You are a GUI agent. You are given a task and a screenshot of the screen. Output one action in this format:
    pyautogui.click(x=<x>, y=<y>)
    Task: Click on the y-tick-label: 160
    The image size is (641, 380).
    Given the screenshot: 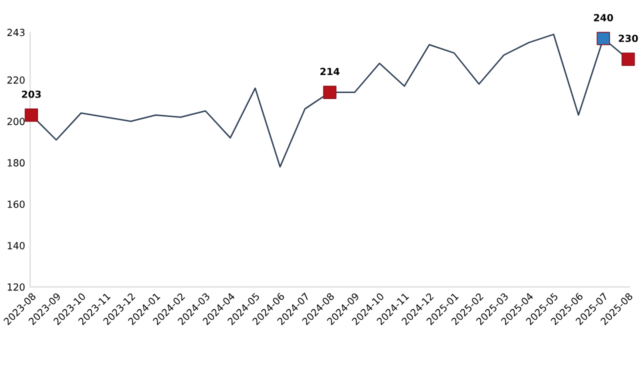 What is the action you would take?
    pyautogui.click(x=16, y=204)
    